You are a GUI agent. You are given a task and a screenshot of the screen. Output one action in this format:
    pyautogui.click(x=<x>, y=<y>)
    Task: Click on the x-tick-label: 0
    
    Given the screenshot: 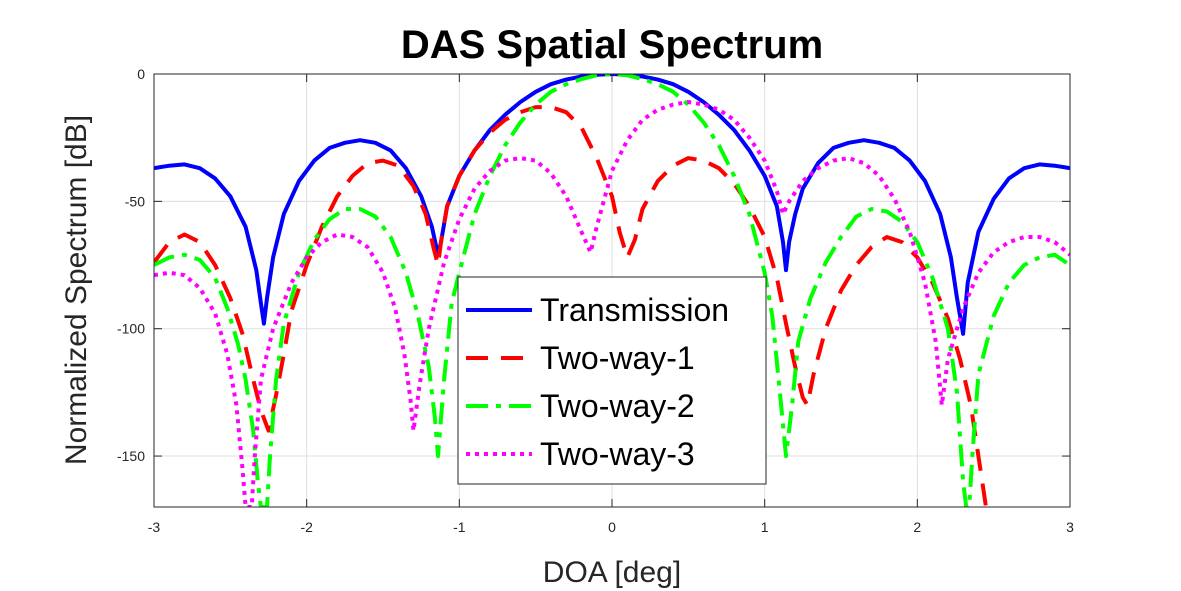 What is the action you would take?
    pyautogui.click(x=612, y=527)
    